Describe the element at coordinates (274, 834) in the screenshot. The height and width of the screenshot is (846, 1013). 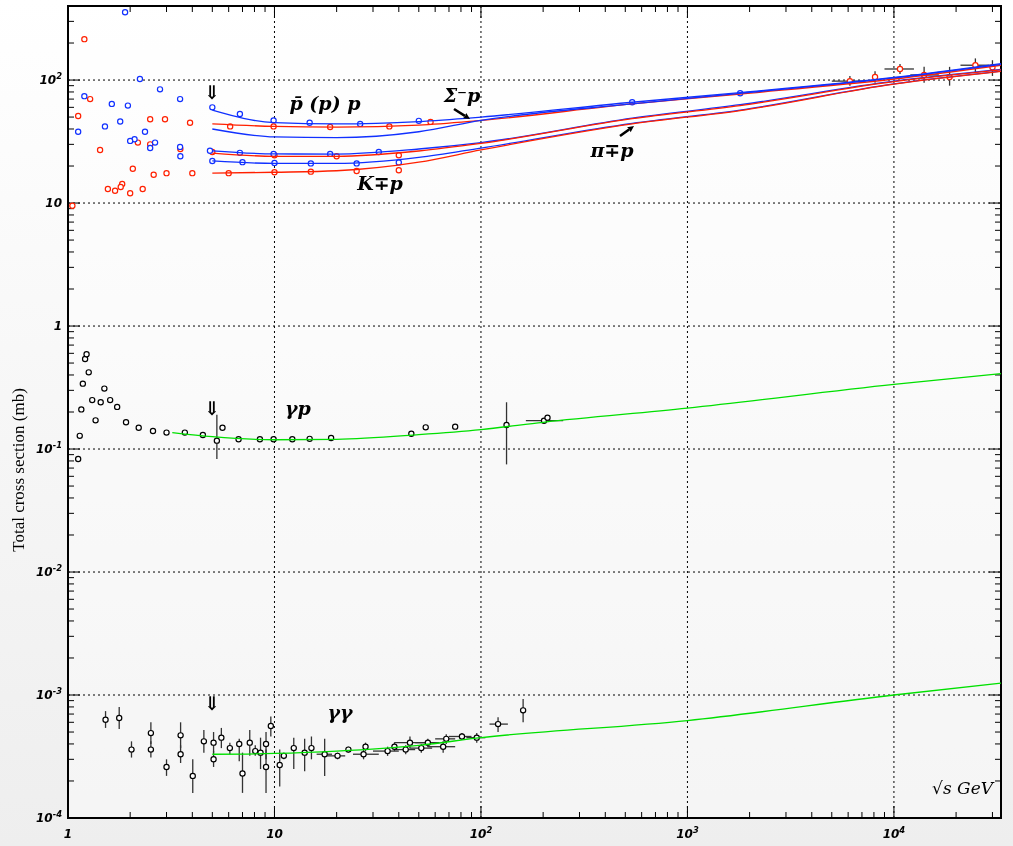
I see `x-tick-label: 10` at that location.